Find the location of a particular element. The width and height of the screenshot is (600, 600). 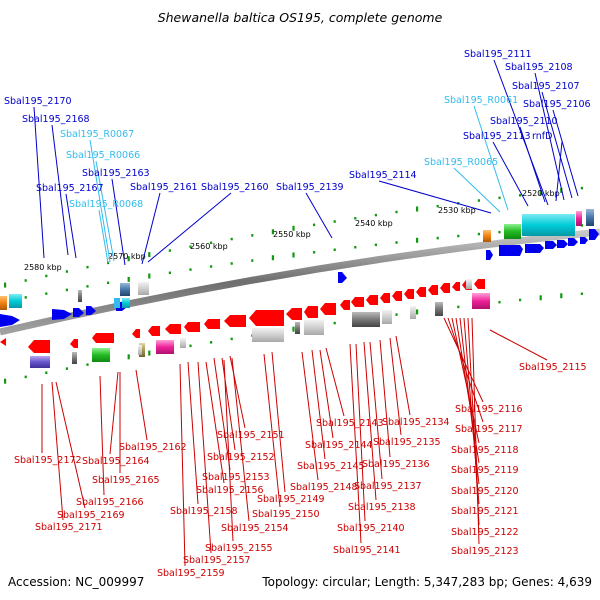

scale-label-2530: 2530 kbp is located at coordinates (457, 210).